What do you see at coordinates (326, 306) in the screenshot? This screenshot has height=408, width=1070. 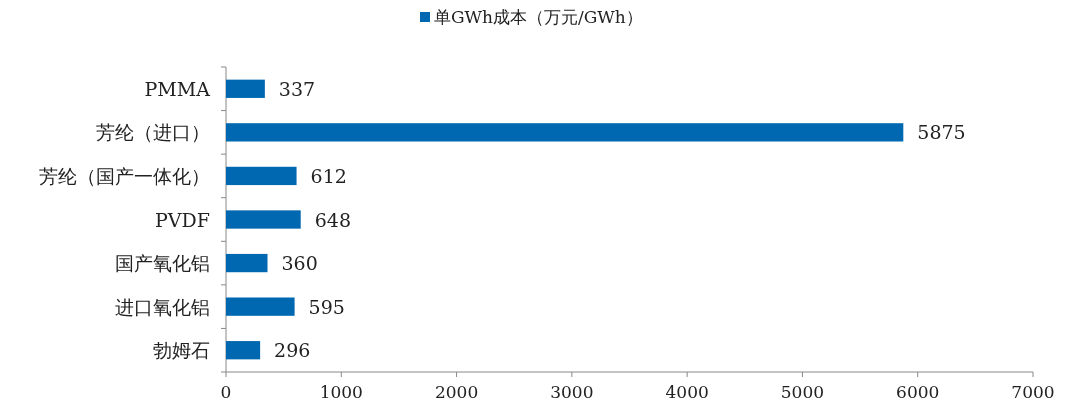 I see `data-label: 595` at bounding box center [326, 306].